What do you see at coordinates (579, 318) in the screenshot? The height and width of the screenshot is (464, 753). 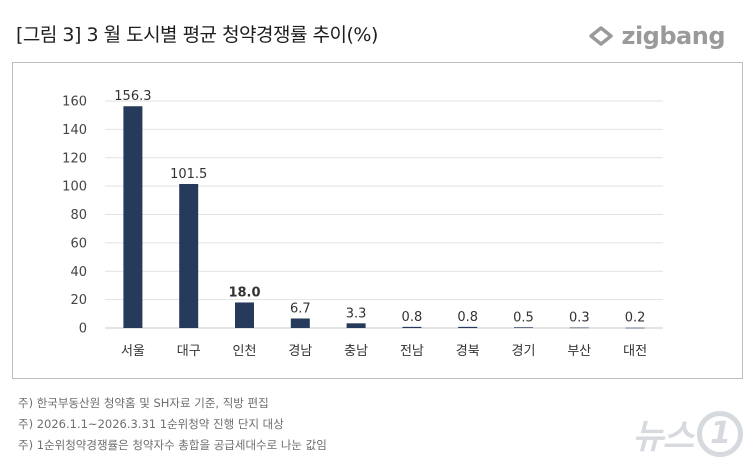 I see `data-label: 0.3` at bounding box center [579, 318].